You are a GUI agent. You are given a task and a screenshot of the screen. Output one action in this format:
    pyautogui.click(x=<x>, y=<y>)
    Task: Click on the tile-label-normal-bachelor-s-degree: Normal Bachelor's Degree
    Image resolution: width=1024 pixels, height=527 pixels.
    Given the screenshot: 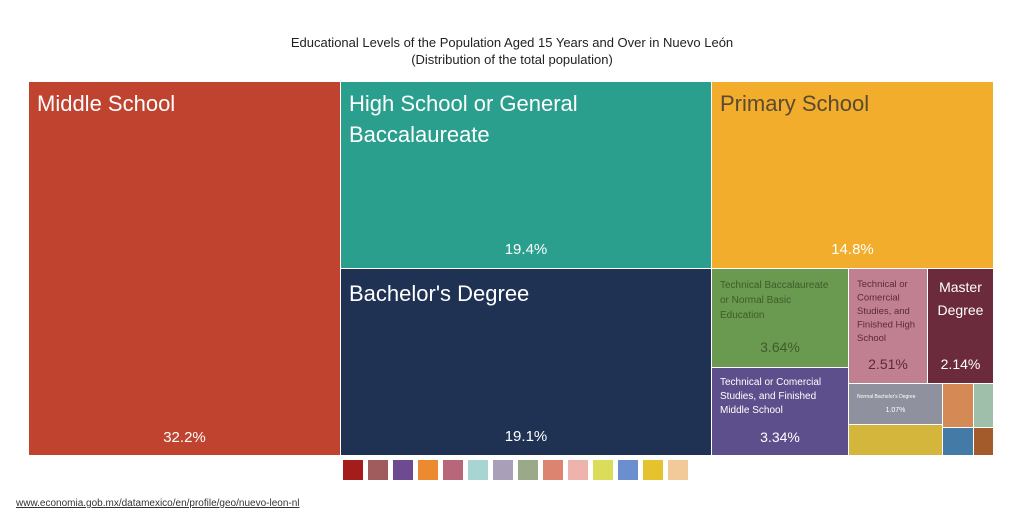 What is the action you would take?
    pyautogui.click(x=886, y=397)
    